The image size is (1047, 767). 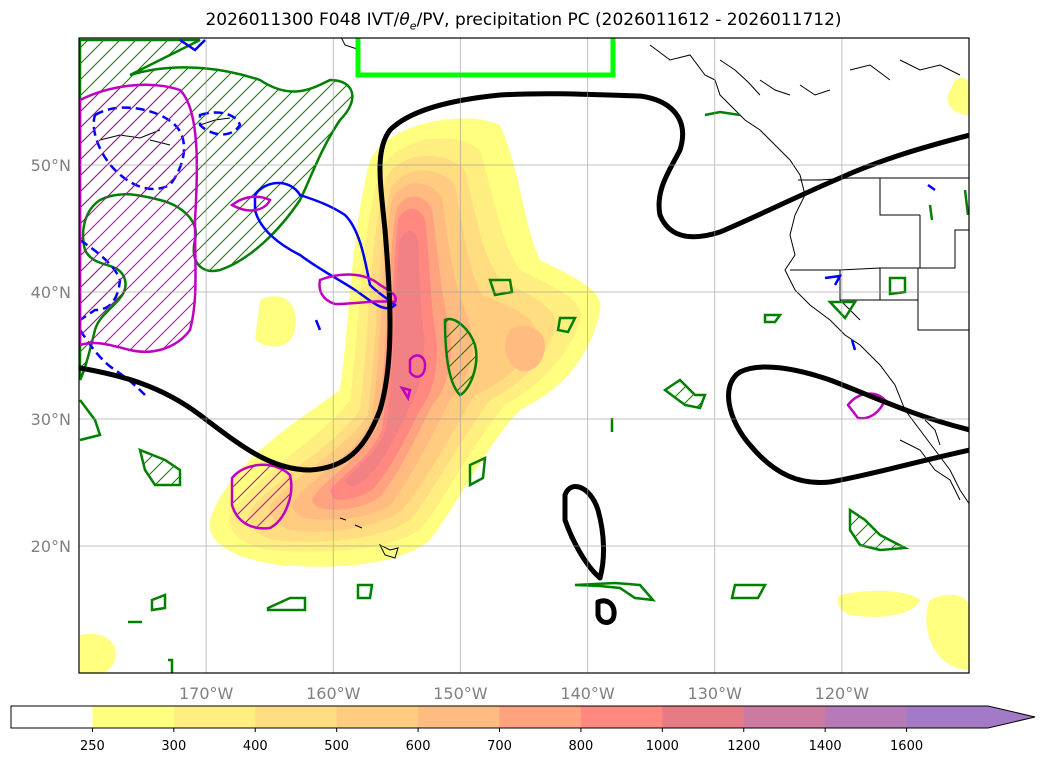 I want to click on lon-label: 150°W, so click(x=460, y=693).